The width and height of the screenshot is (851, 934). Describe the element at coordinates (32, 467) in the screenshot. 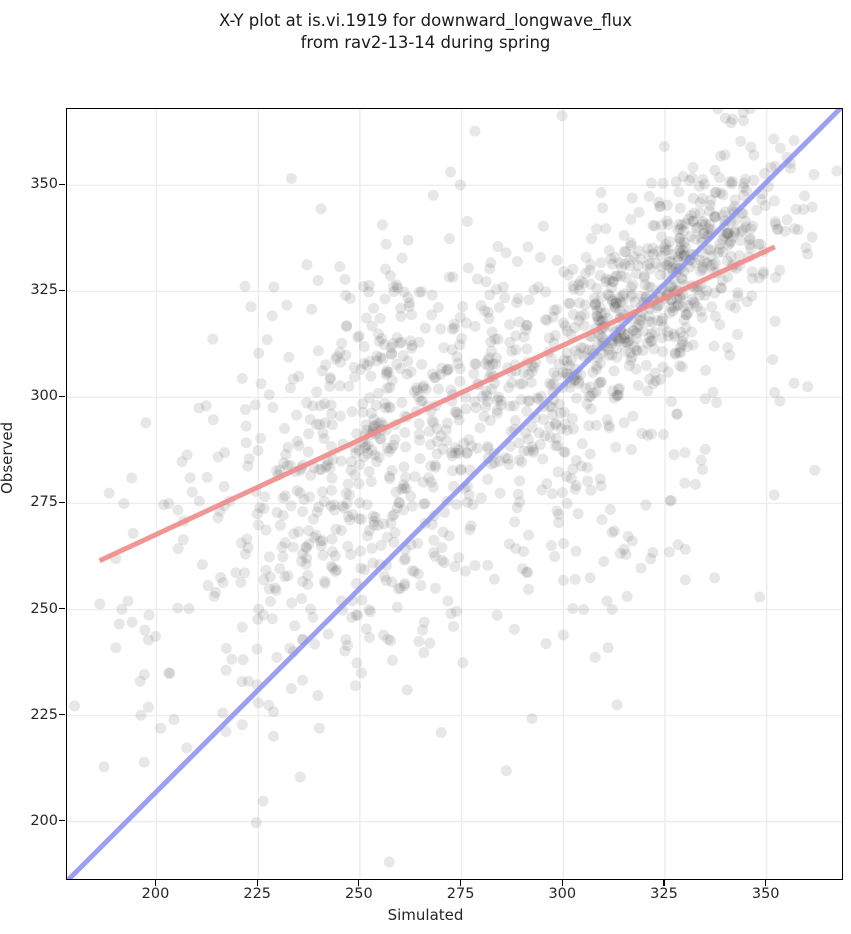

I see `y-axis-ticks: 200 225 250 275 300 325 350` at that location.